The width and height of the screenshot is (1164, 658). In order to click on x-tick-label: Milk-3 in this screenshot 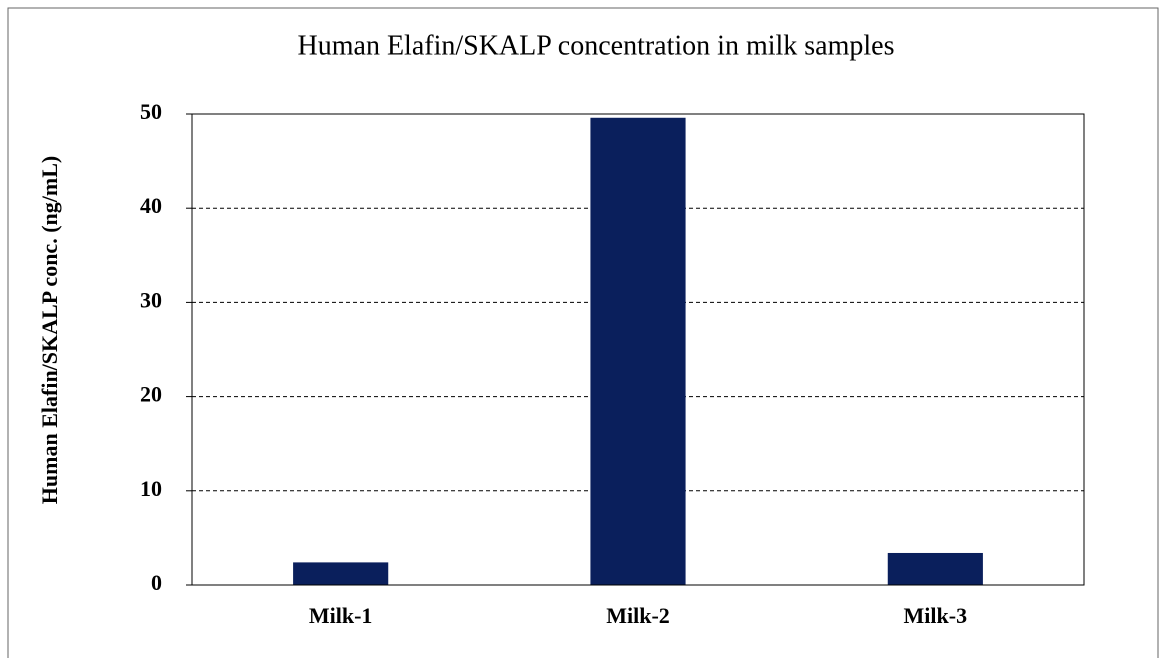, I will do `click(936, 615)`.